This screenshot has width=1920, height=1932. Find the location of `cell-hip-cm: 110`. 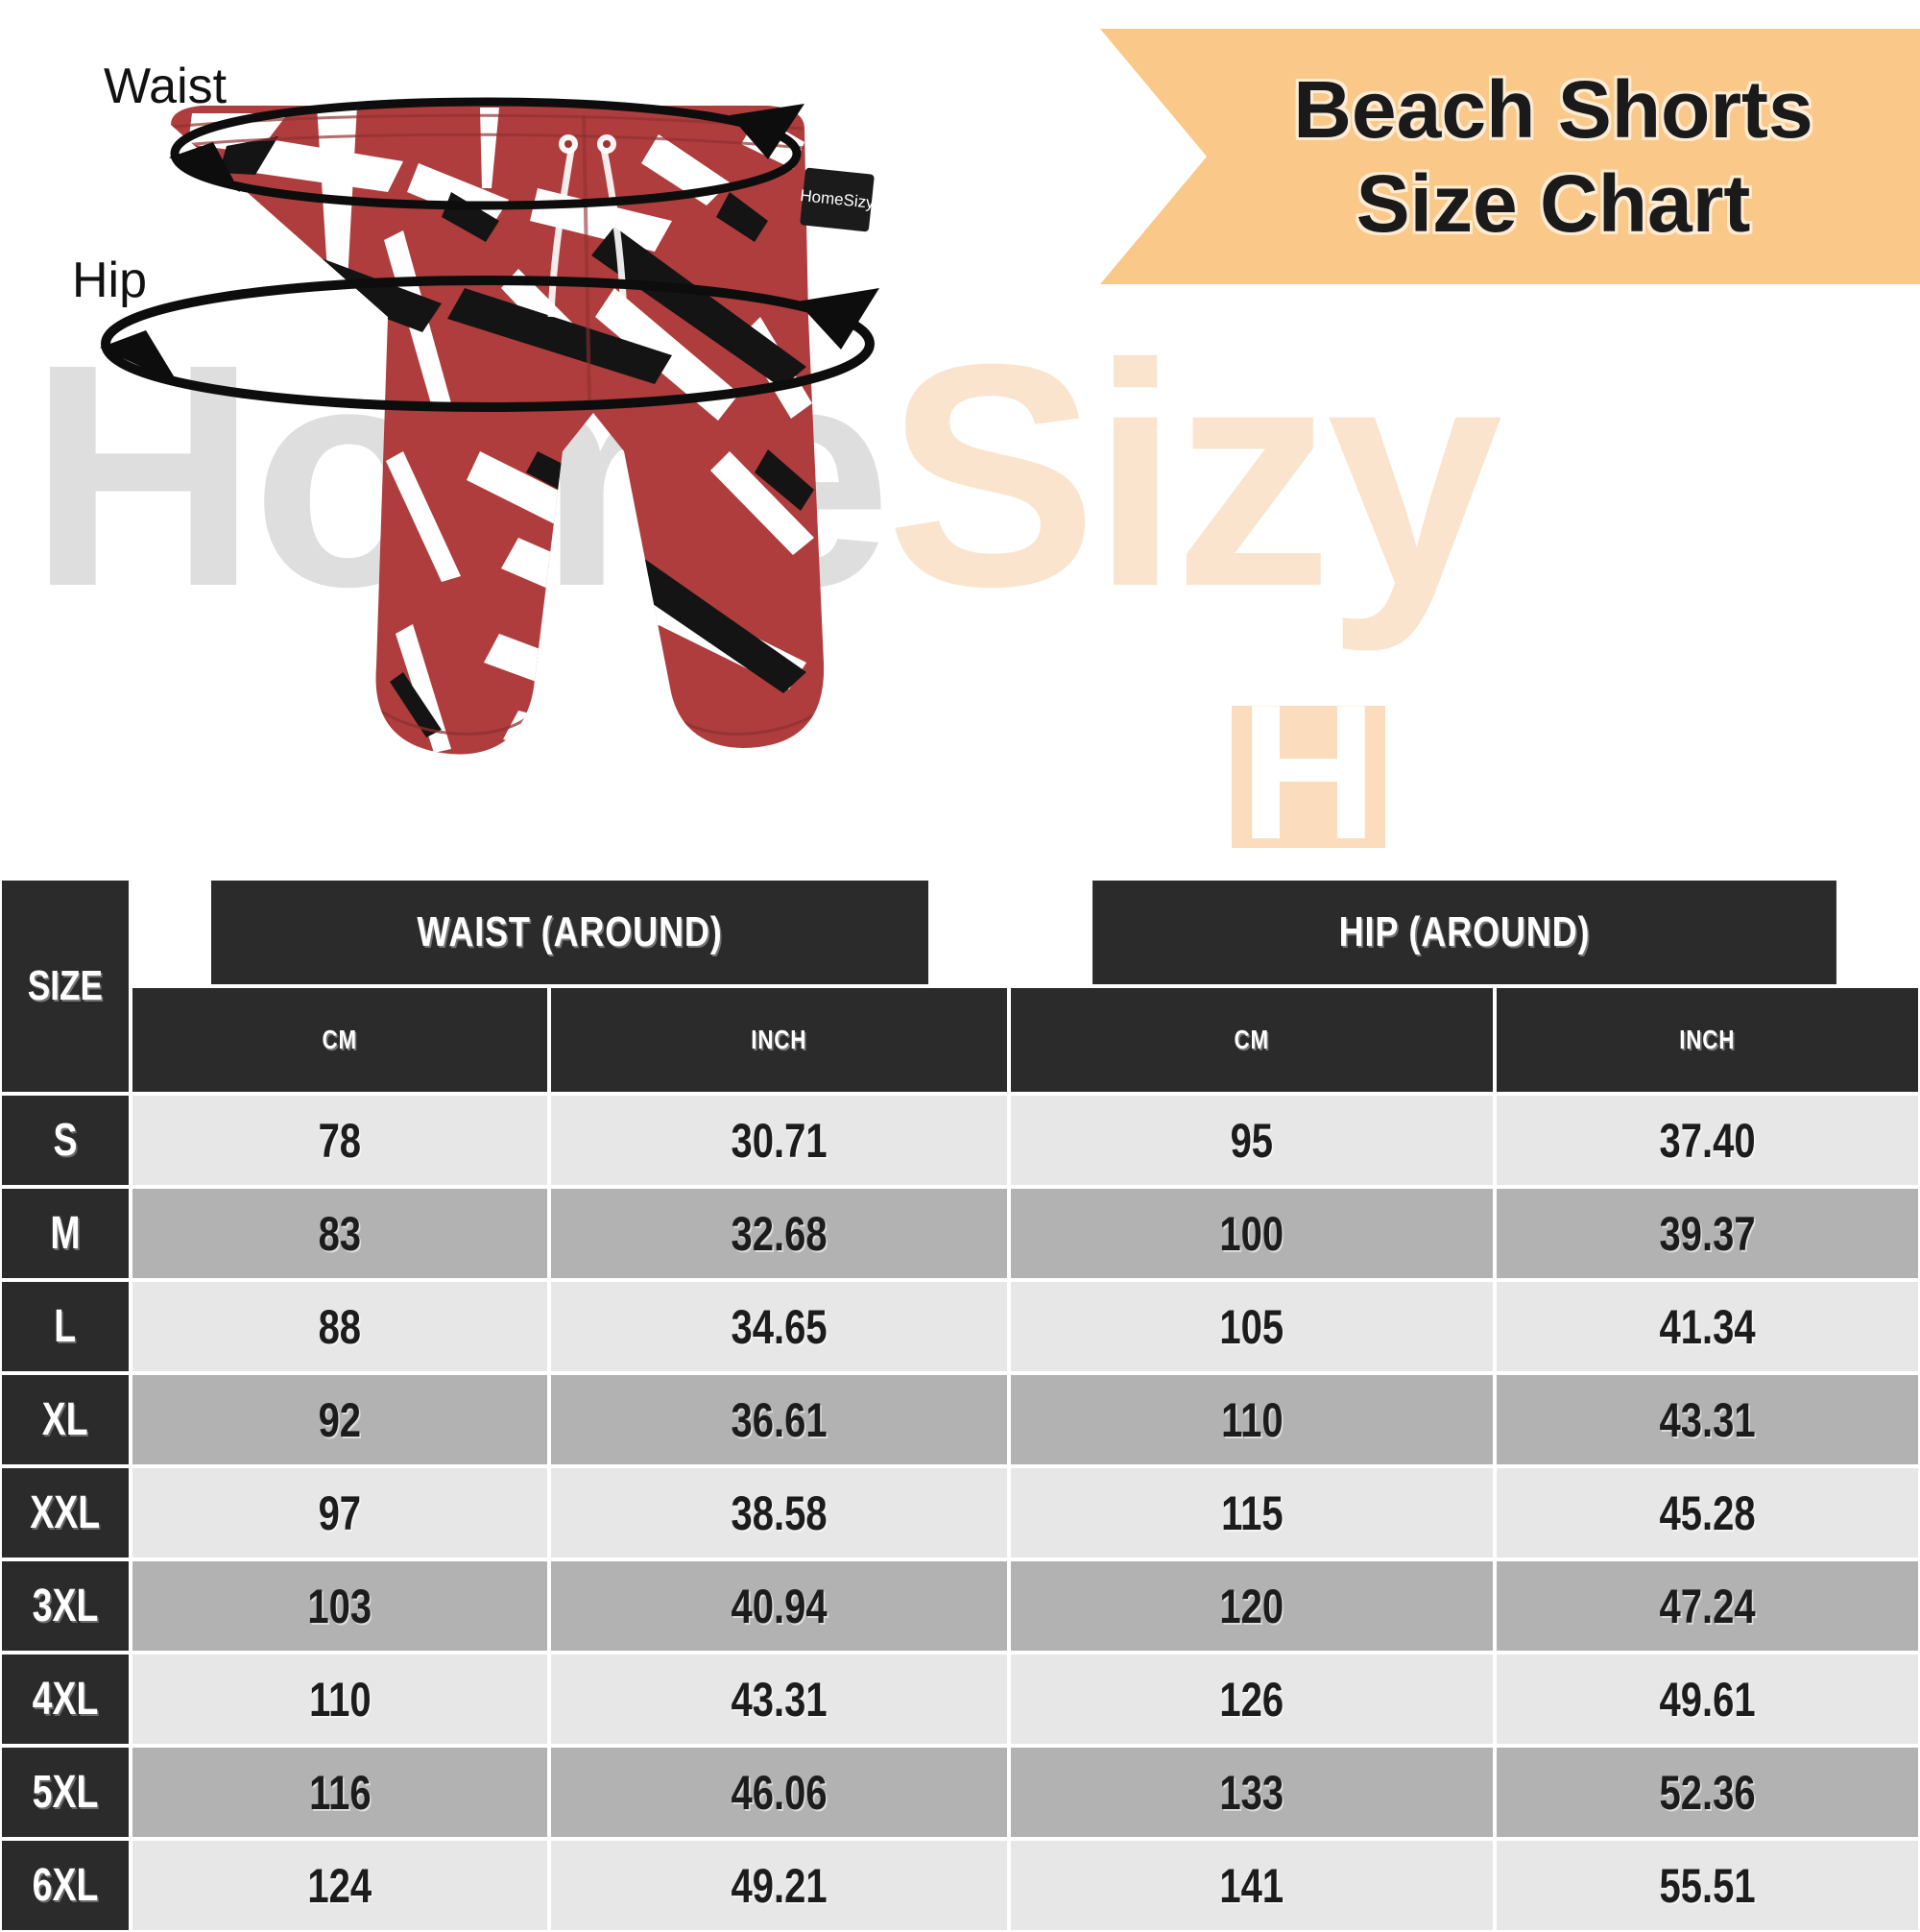

cell-hip-cm: 110 is located at coordinates (1252, 1419).